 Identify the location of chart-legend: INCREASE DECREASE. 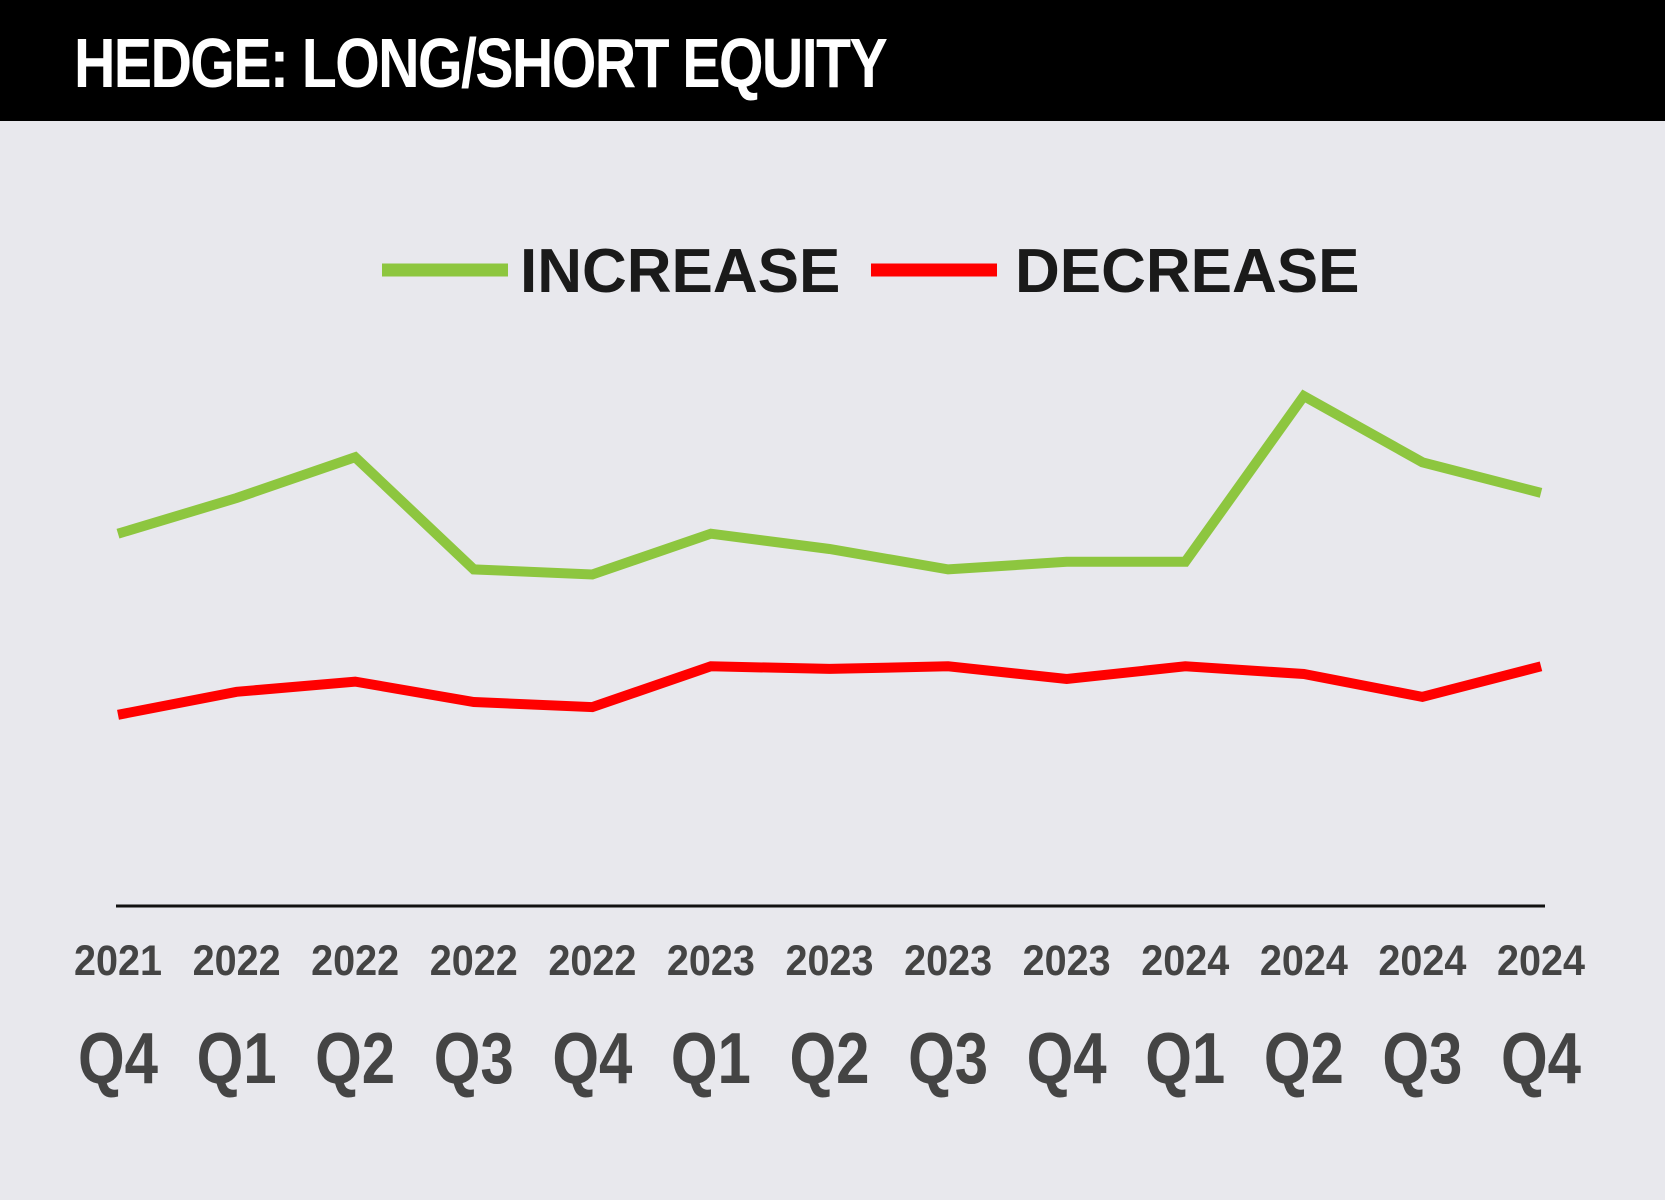
(871, 271).